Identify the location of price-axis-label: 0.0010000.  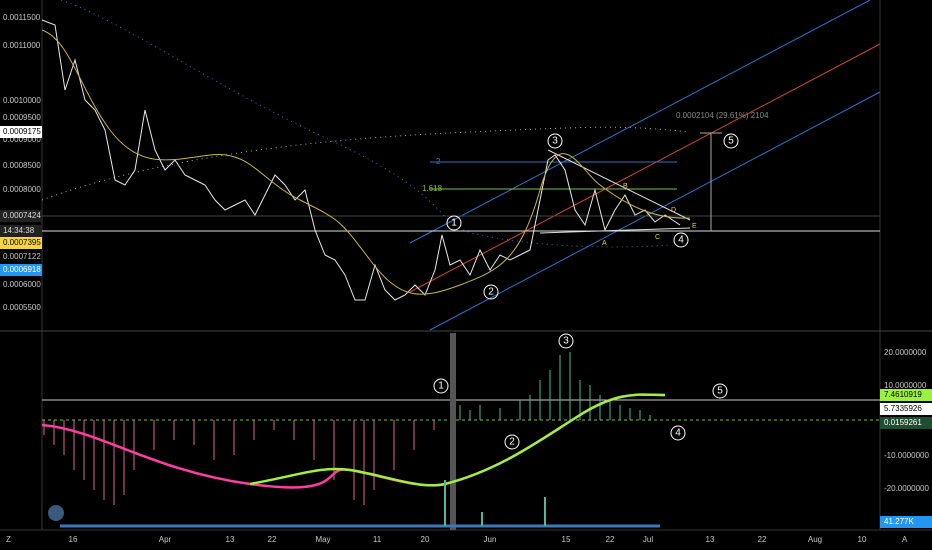
(22, 100).